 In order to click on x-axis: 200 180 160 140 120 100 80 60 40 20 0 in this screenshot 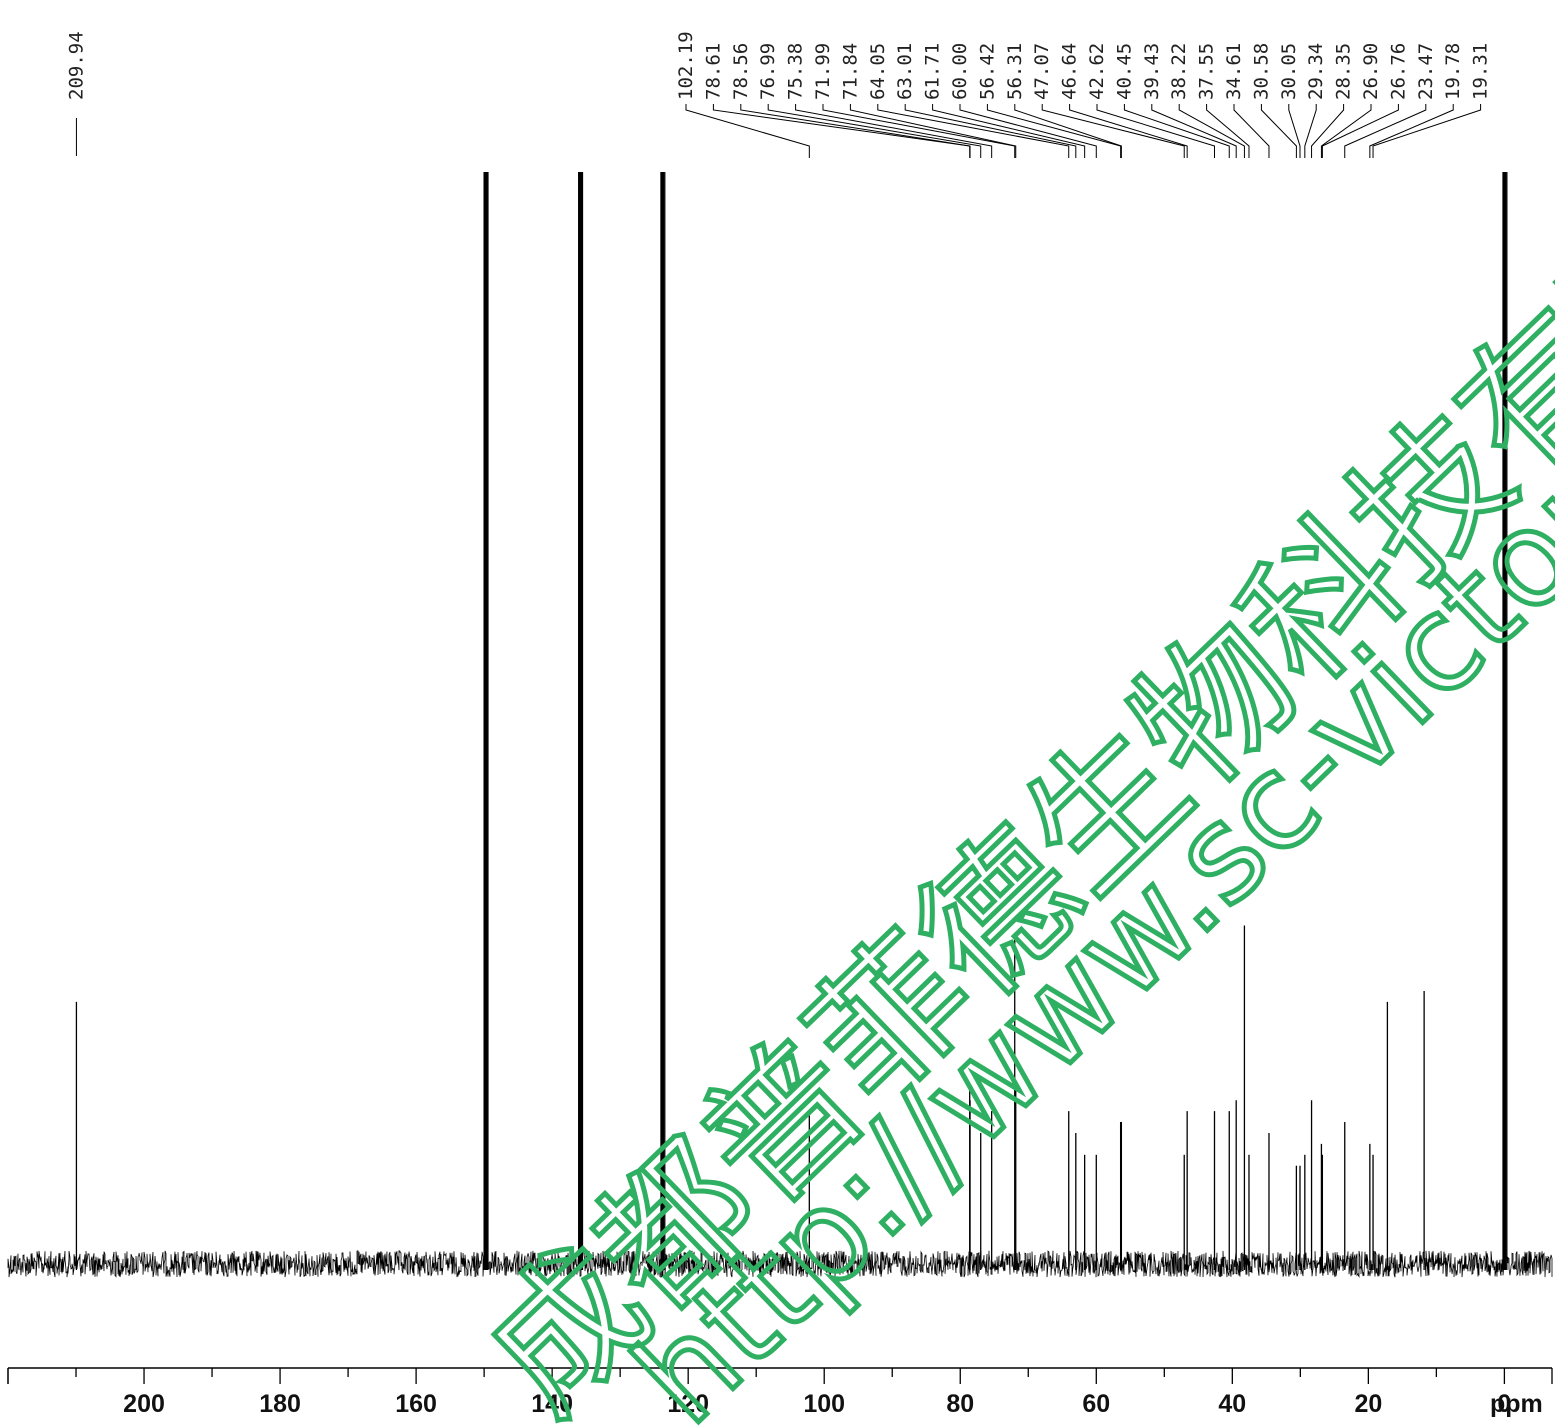, I will do `click(780, 1392)`.